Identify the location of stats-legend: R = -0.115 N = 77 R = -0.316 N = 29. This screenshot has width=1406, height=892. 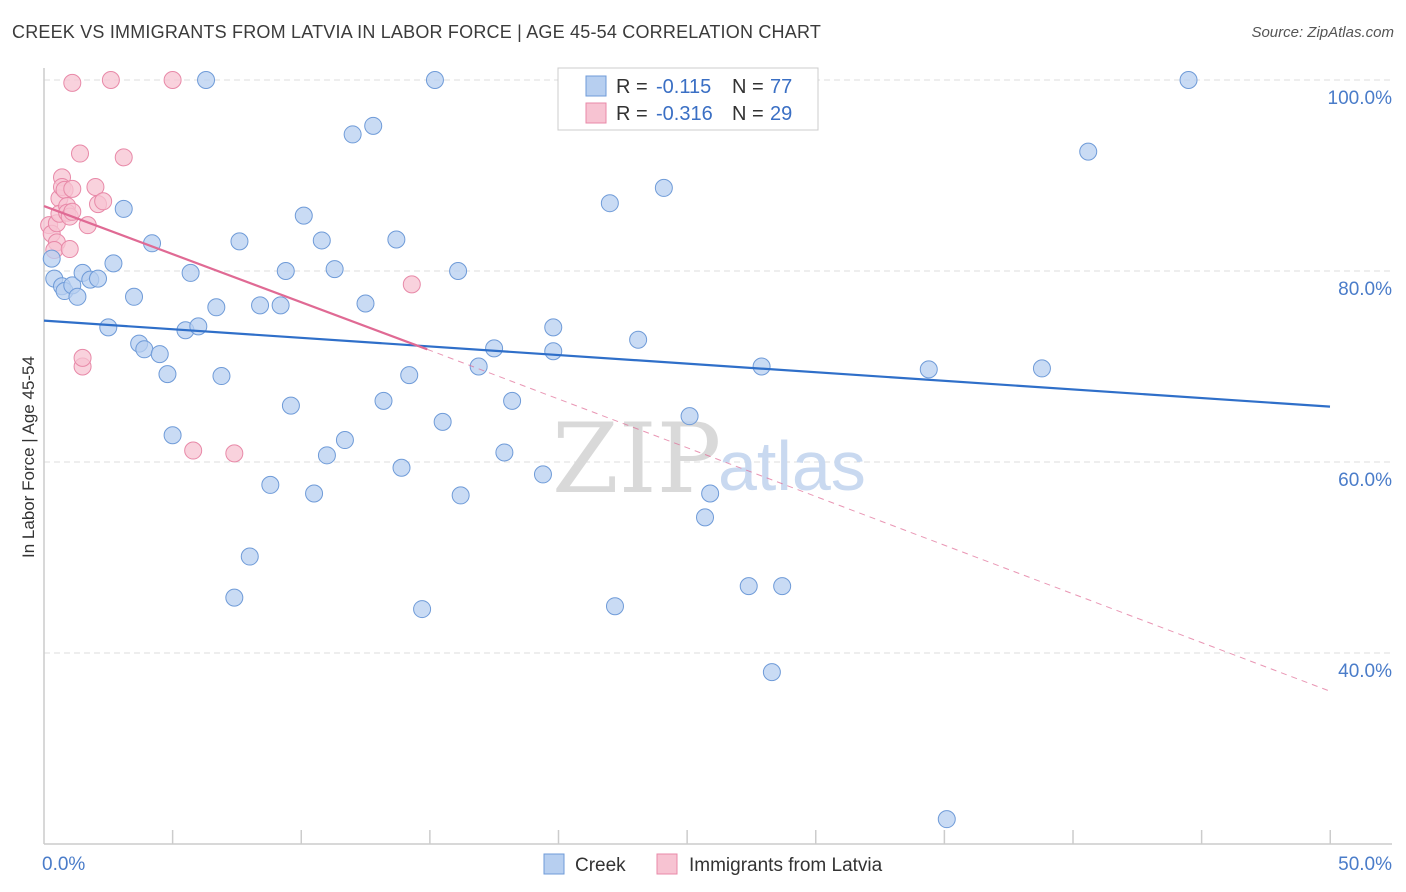
(688, 99).